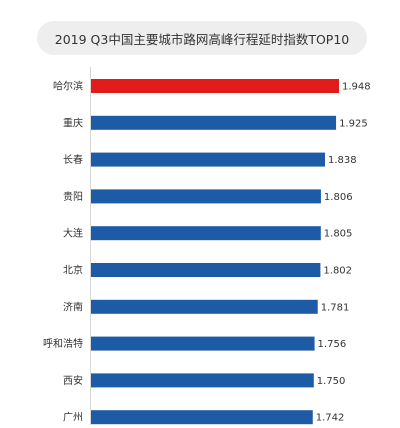 The height and width of the screenshot is (428, 400). What do you see at coordinates (63, 344) in the screenshot?
I see `category-label: 呼和浩特` at bounding box center [63, 344].